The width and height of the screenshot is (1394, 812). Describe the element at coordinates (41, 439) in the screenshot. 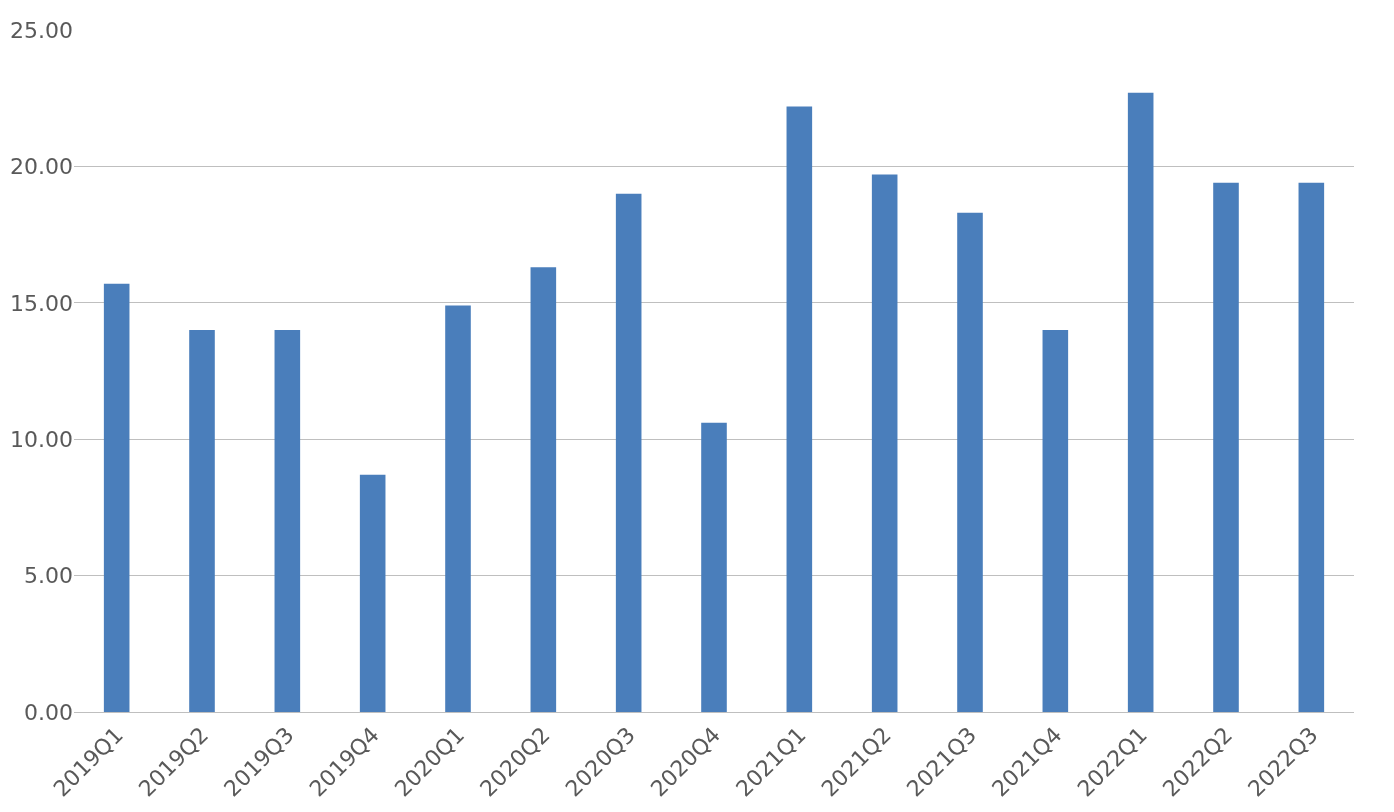

I see `y-tick-label: 10.00` at that location.